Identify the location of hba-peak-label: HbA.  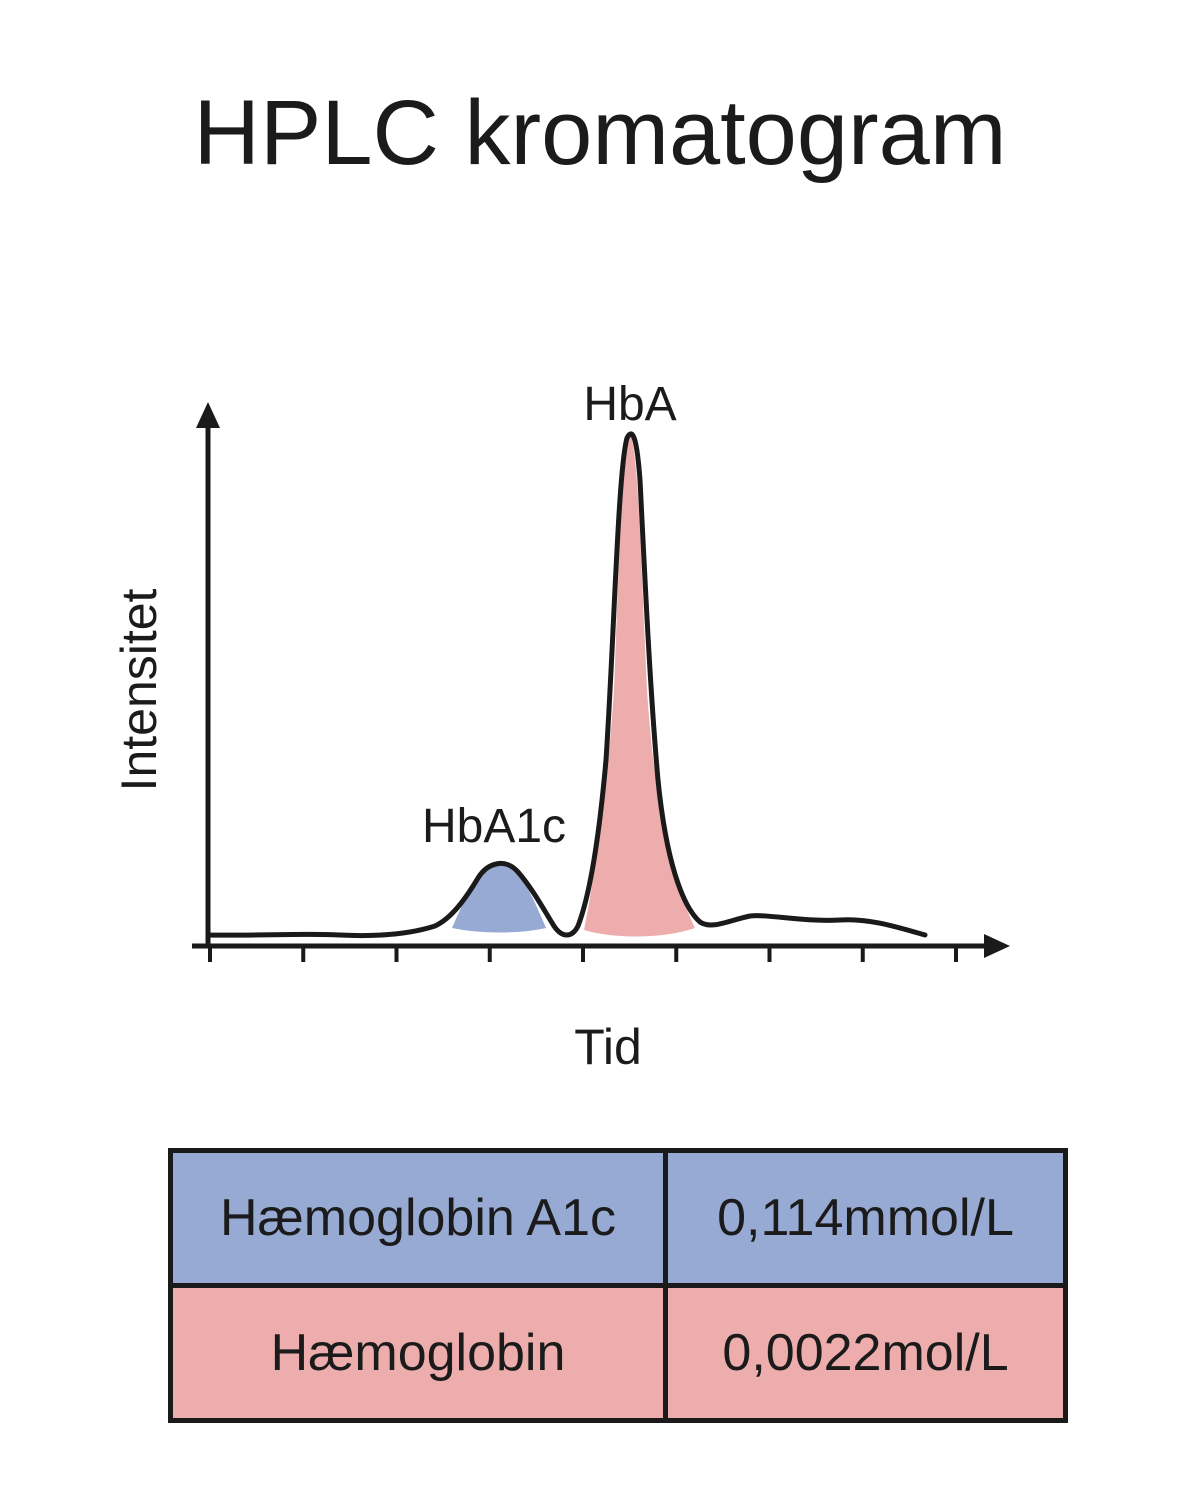
(629, 404).